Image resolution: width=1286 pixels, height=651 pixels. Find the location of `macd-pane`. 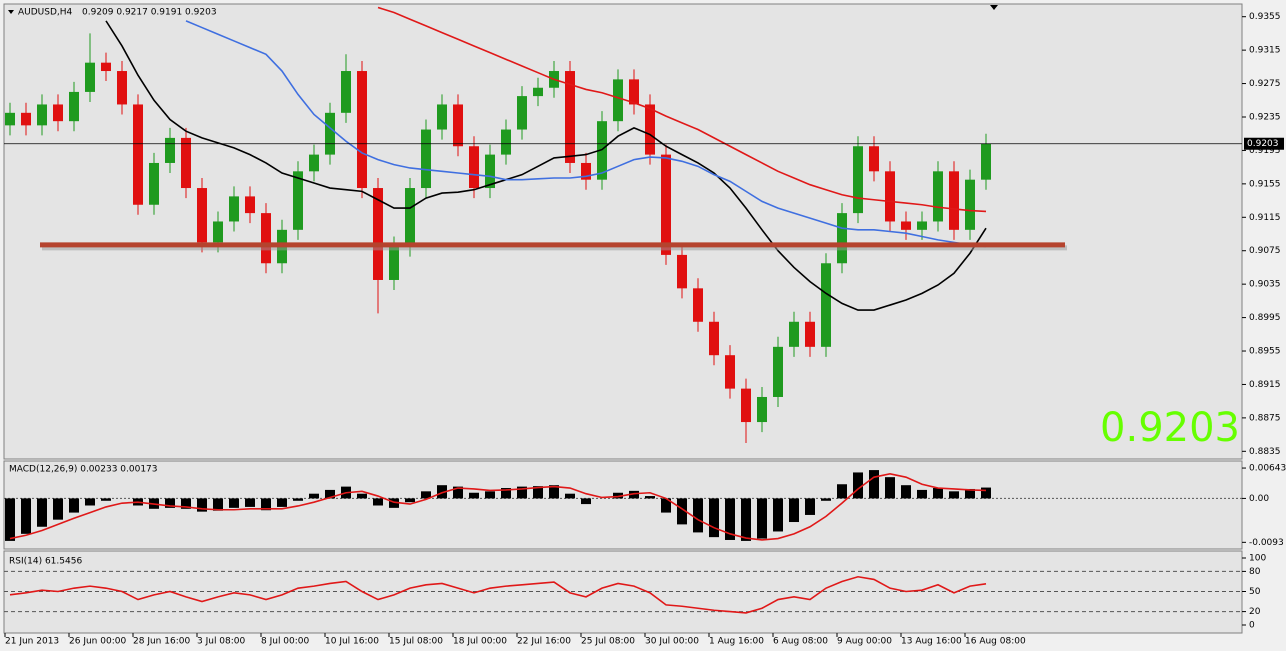

macd-pane is located at coordinates (623, 505).